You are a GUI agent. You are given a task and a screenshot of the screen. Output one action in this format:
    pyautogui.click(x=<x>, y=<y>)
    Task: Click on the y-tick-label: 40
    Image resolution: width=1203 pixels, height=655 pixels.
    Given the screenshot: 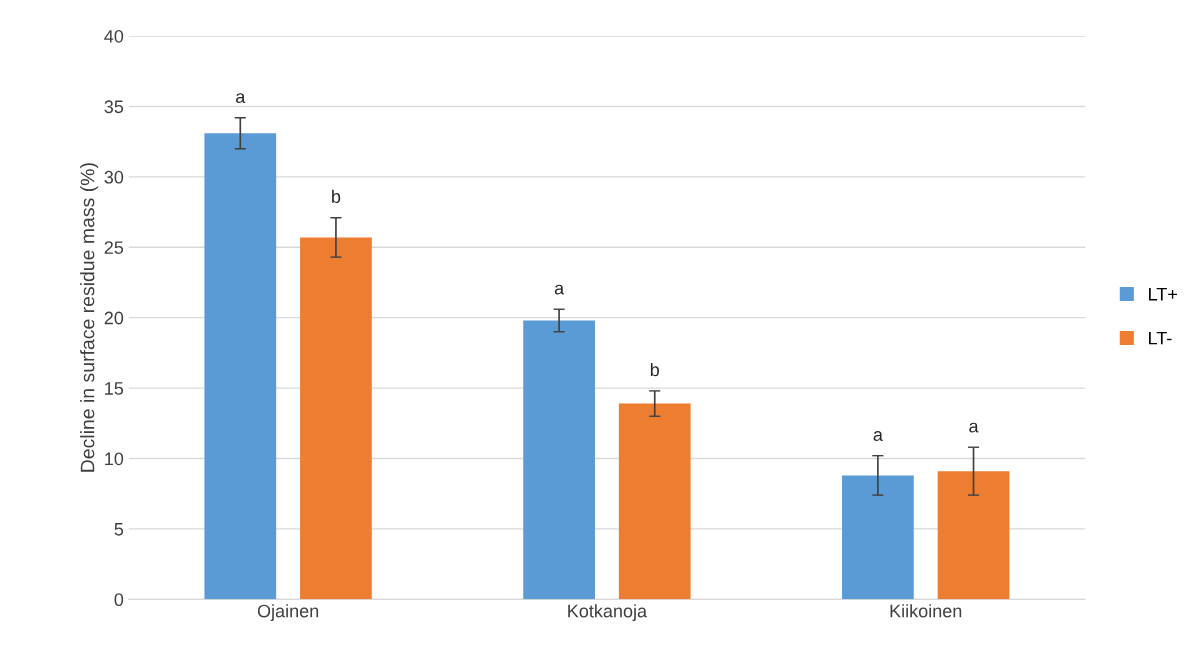 What is the action you would take?
    pyautogui.click(x=114, y=36)
    